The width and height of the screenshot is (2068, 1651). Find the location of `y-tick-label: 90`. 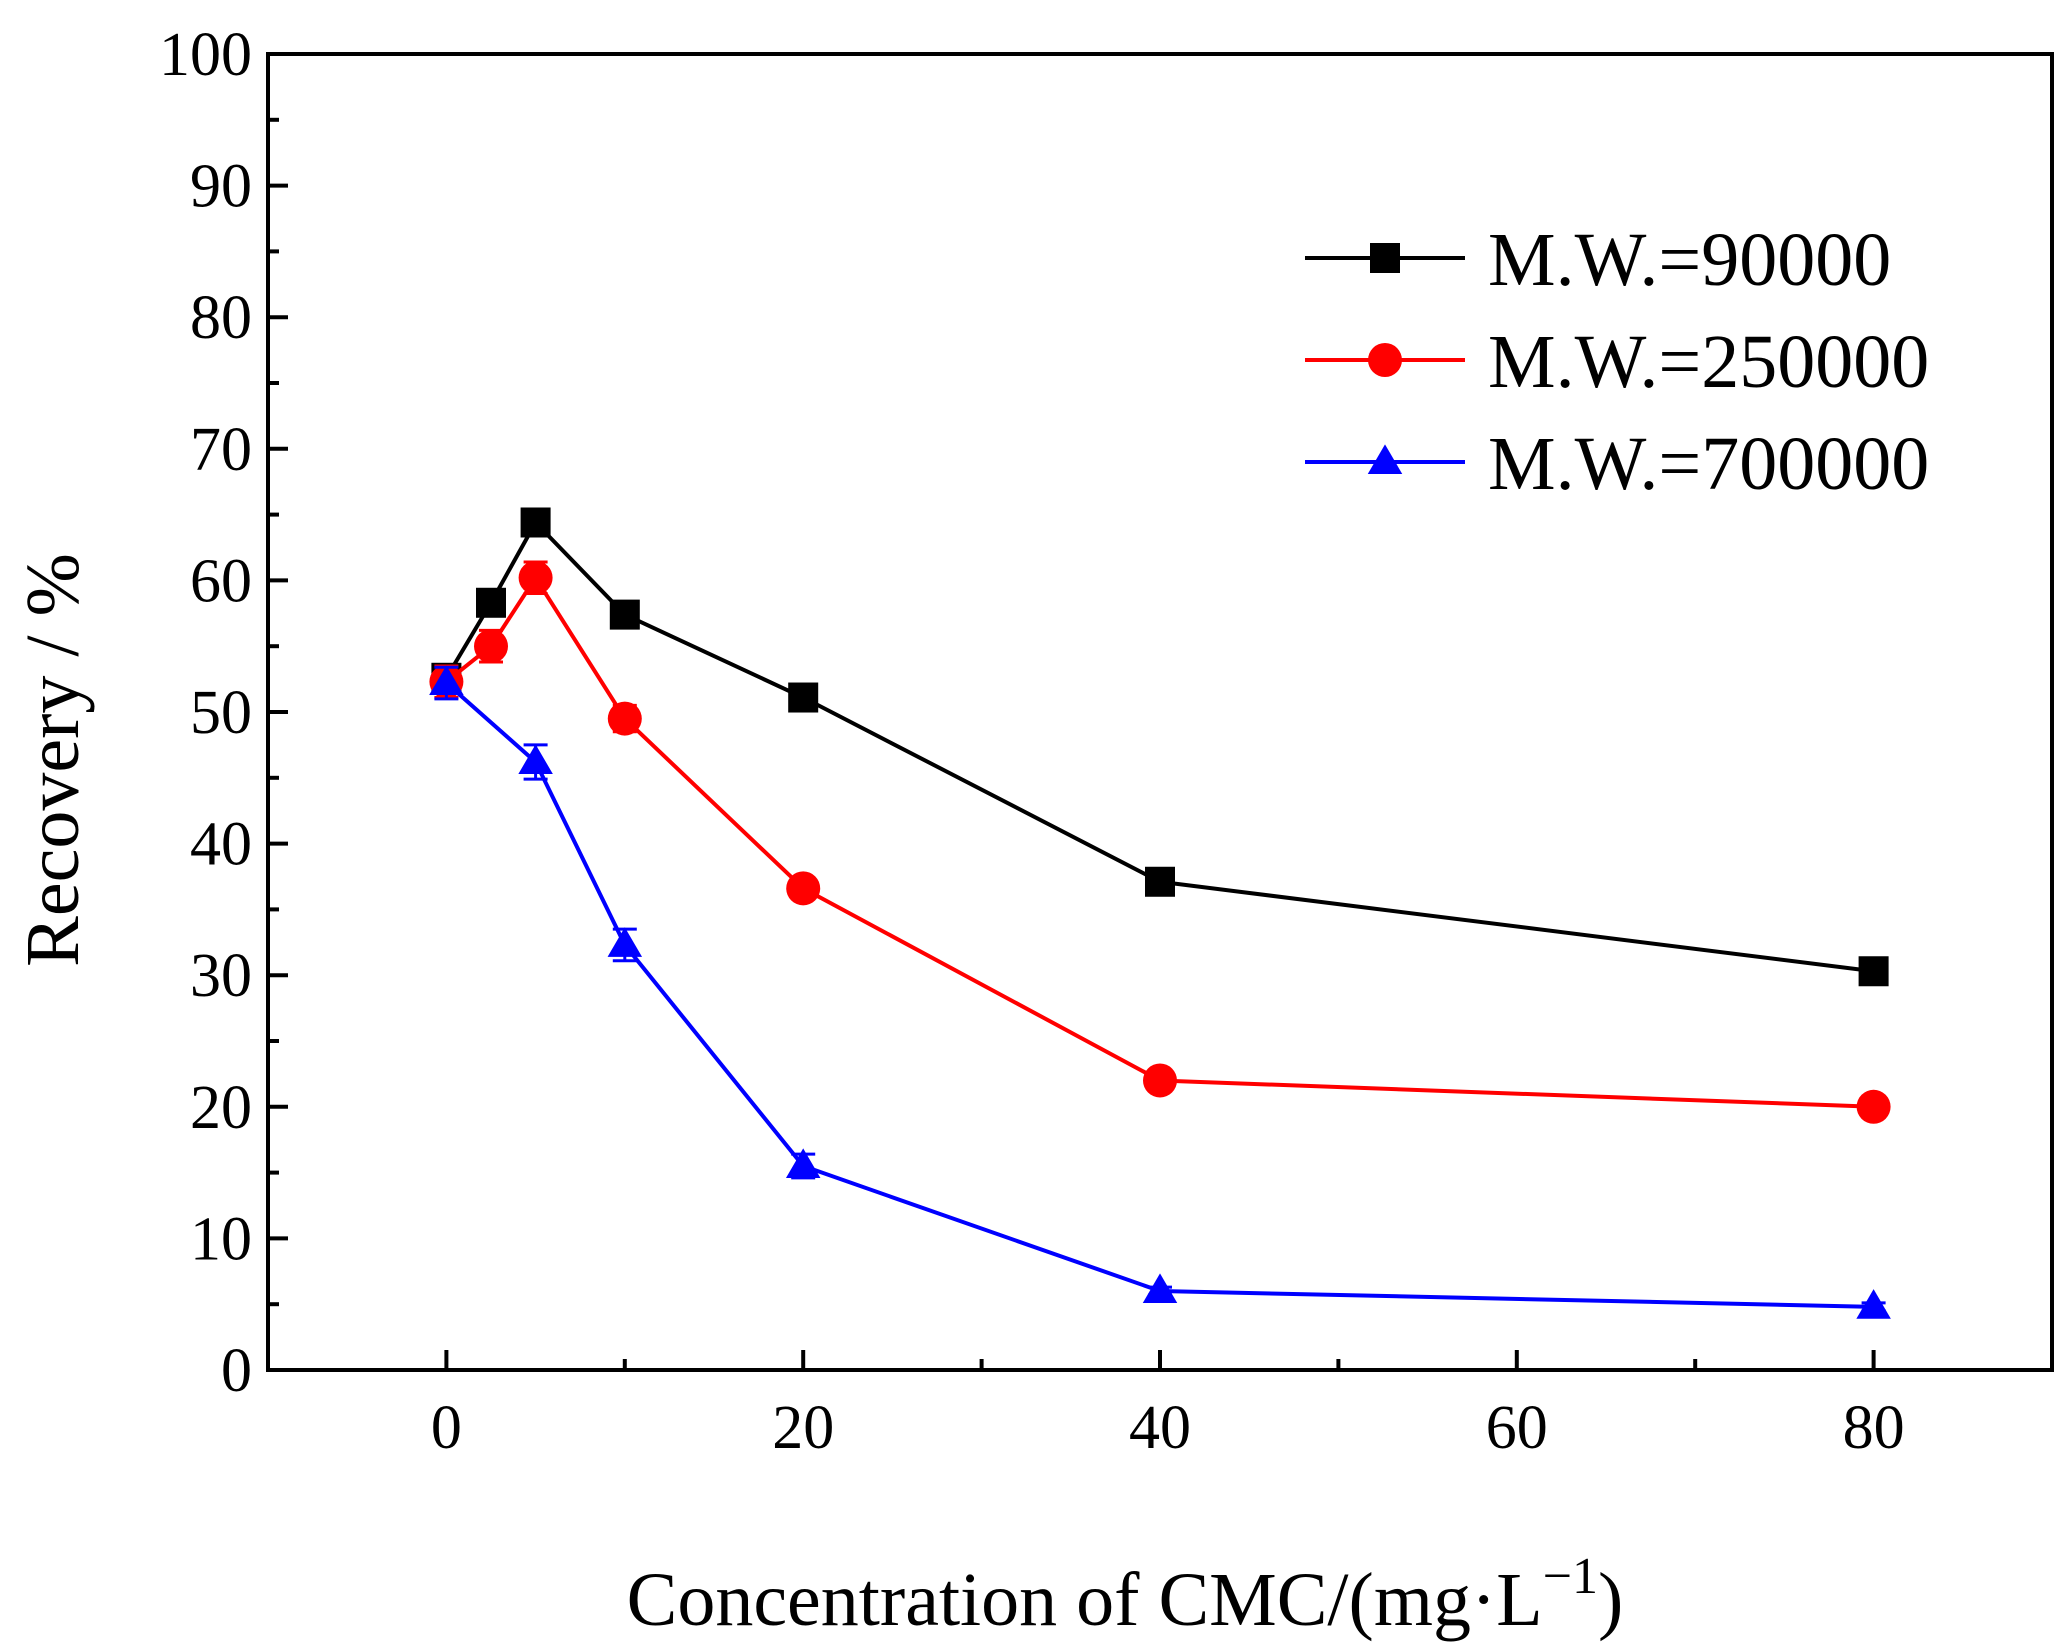

y-tick-label: 90 is located at coordinates (221, 187).